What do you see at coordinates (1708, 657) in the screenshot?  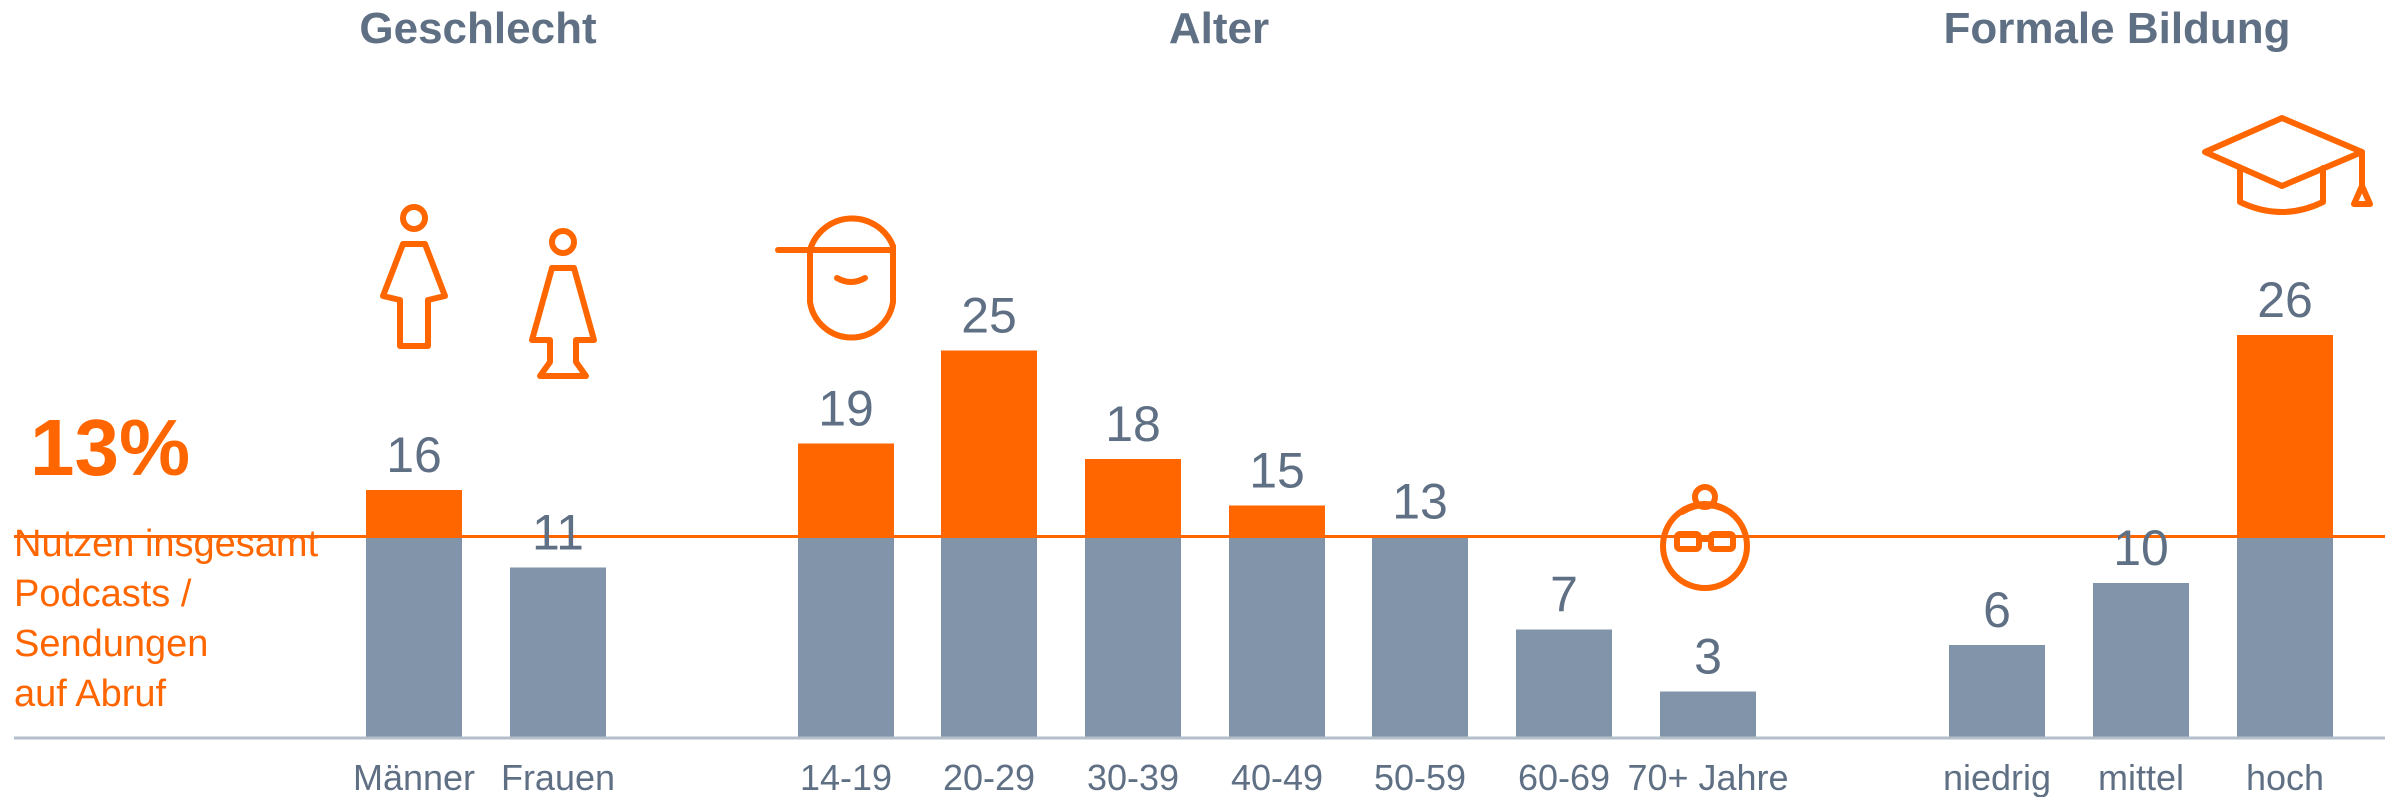 I see `data-label: 3` at bounding box center [1708, 657].